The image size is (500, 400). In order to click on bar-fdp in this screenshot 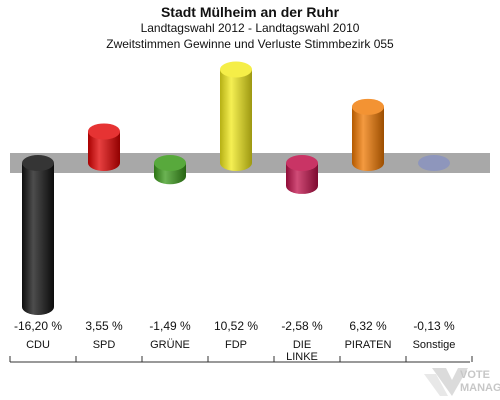, I will do `click(236, 116)`.